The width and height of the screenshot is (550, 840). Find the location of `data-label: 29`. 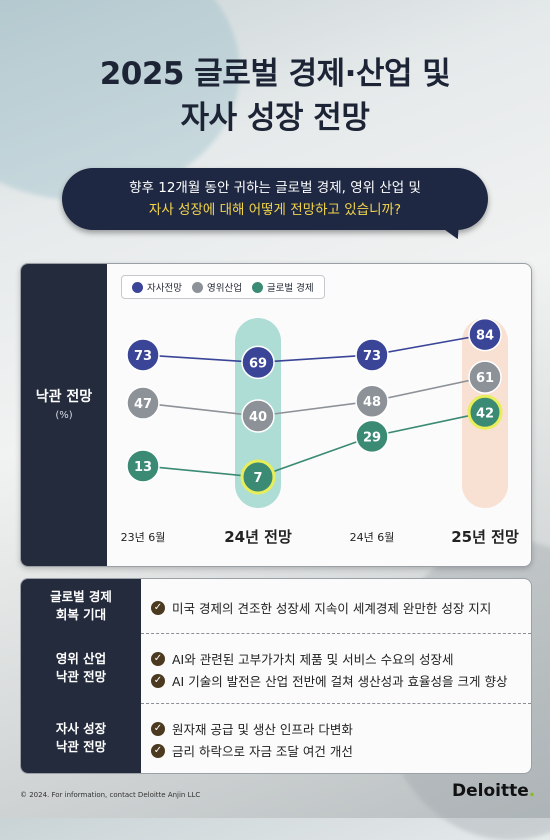

data-label: 29 is located at coordinates (372, 437).